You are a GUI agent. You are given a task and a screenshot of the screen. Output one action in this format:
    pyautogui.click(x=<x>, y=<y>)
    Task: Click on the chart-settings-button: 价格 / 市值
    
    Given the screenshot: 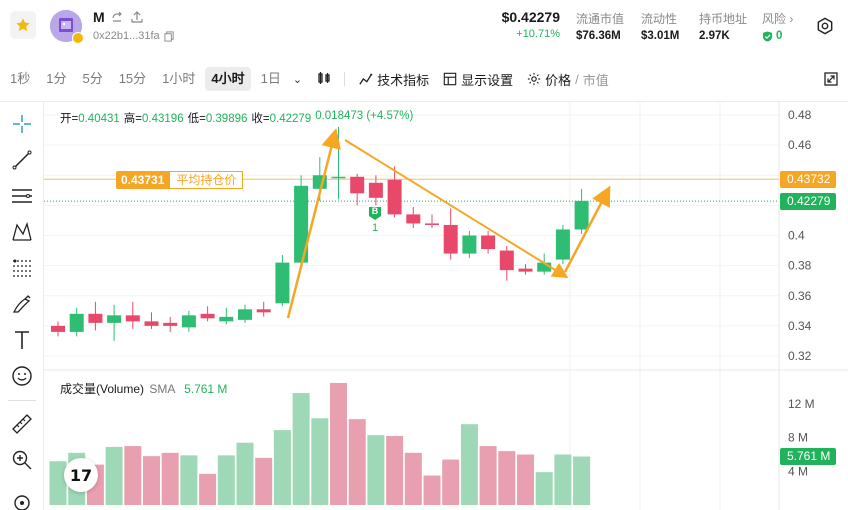 What is the action you would take?
    pyautogui.click(x=568, y=79)
    